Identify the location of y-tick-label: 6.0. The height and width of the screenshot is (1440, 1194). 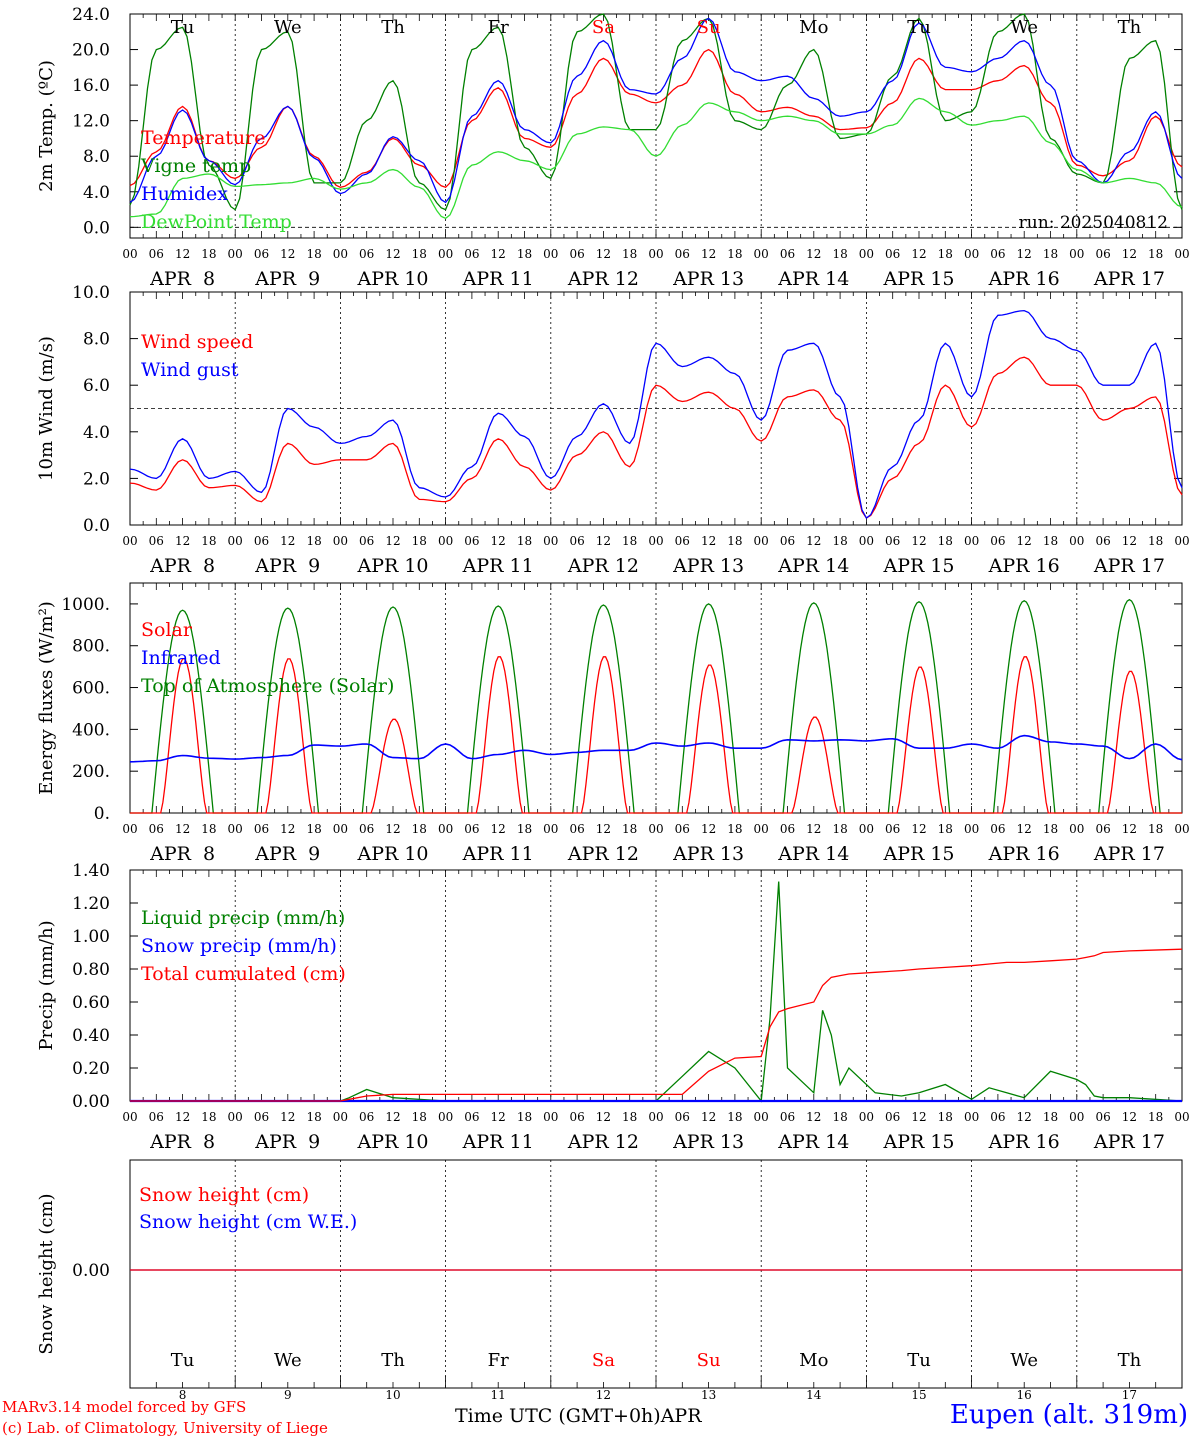
(96, 386).